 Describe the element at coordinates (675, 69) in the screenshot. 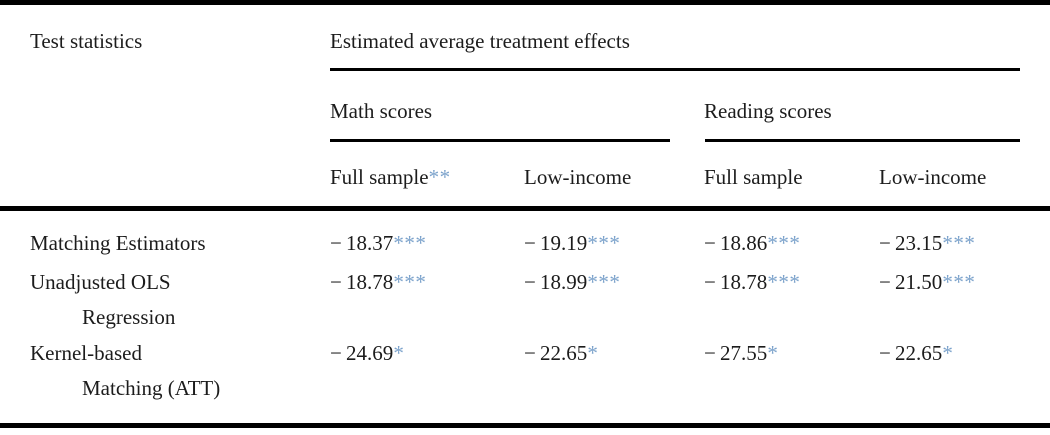

I see `top-header-span-rule` at that location.